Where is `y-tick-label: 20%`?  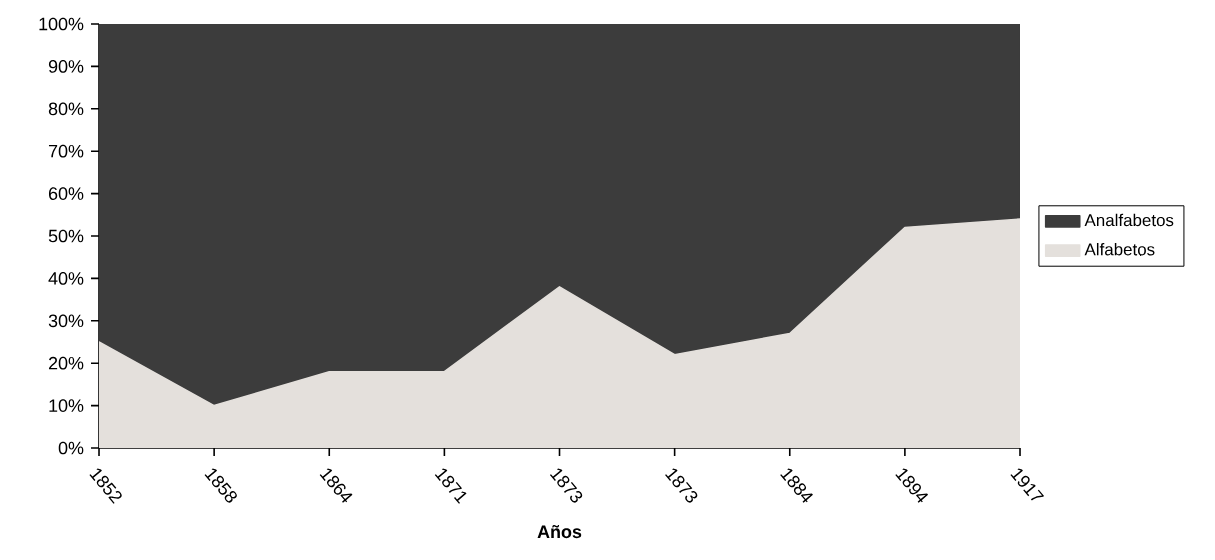 y-tick-label: 20% is located at coordinates (66, 363).